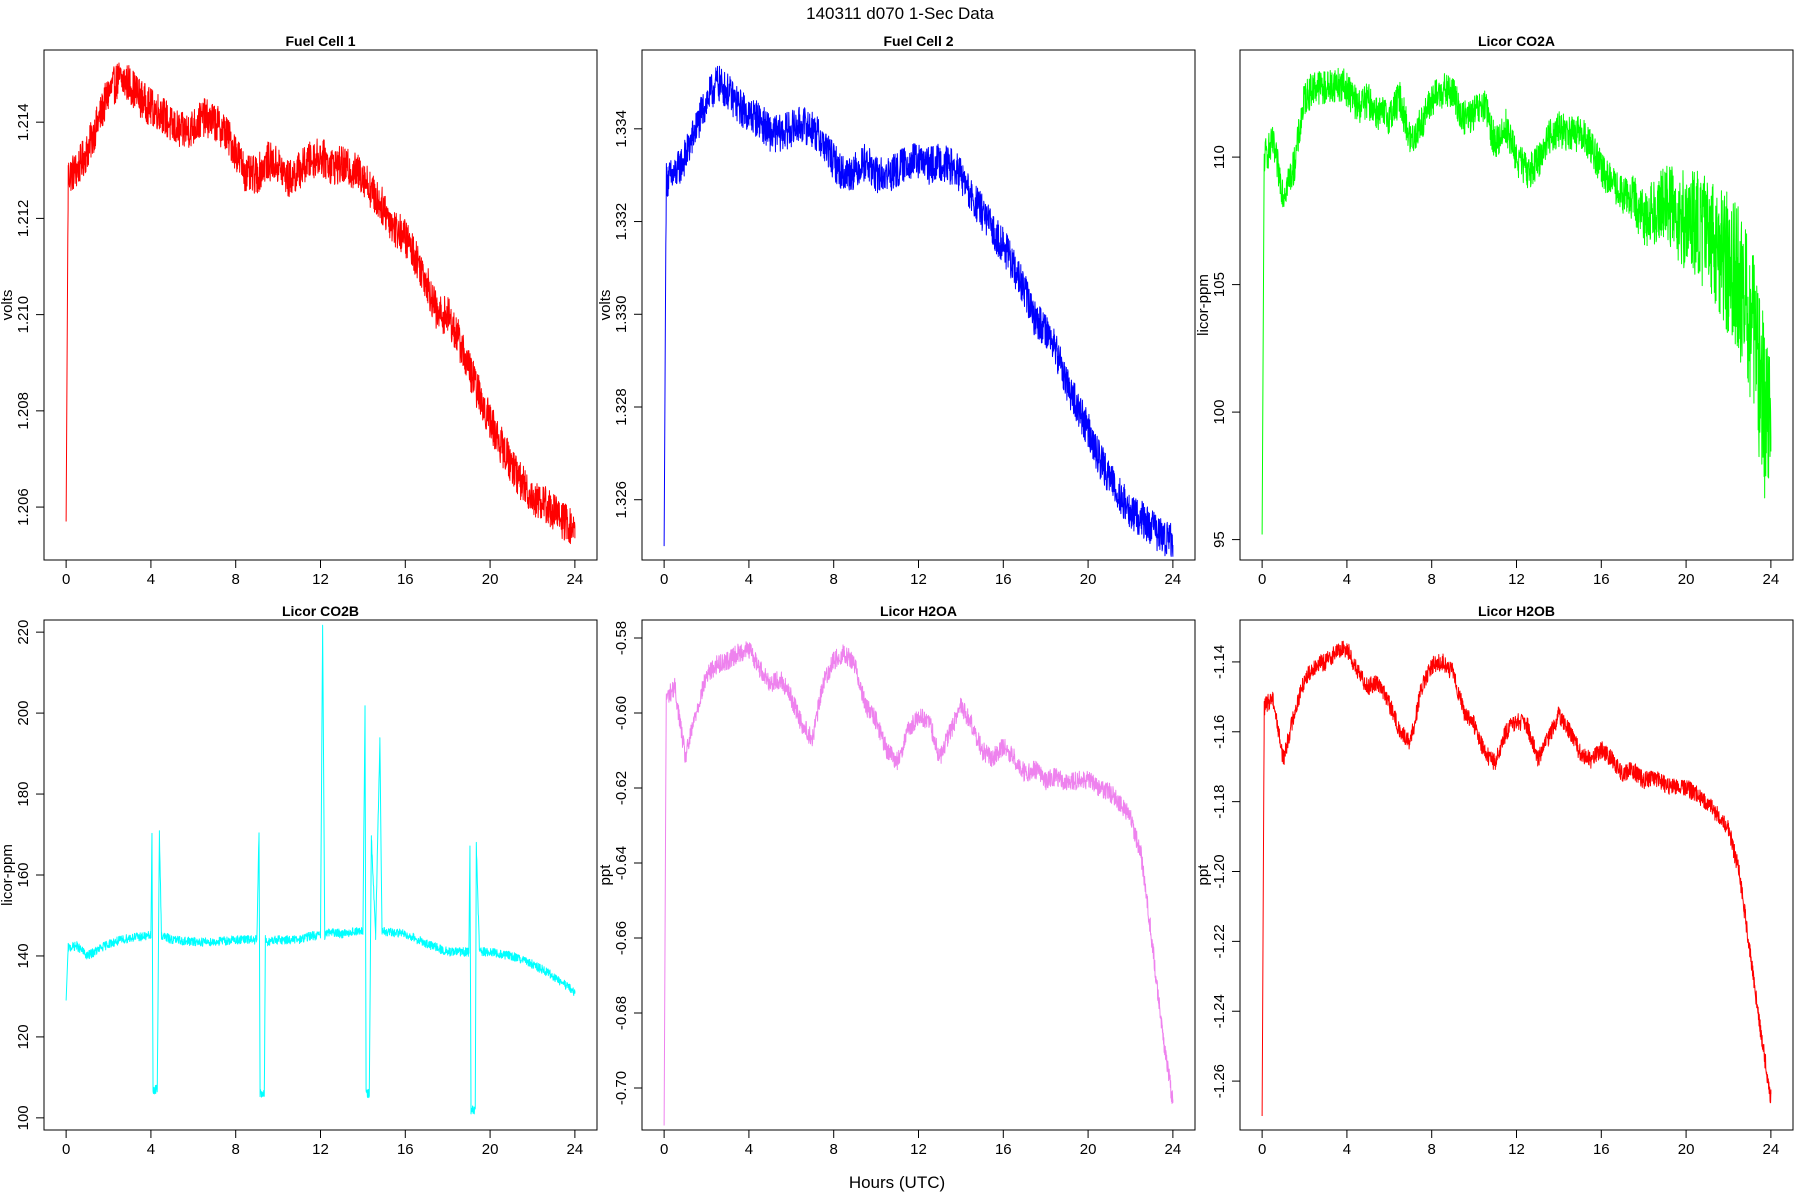 This screenshot has width=1800, height=1200. I want to click on y-tick-label: -1.16, so click(1219, 732).